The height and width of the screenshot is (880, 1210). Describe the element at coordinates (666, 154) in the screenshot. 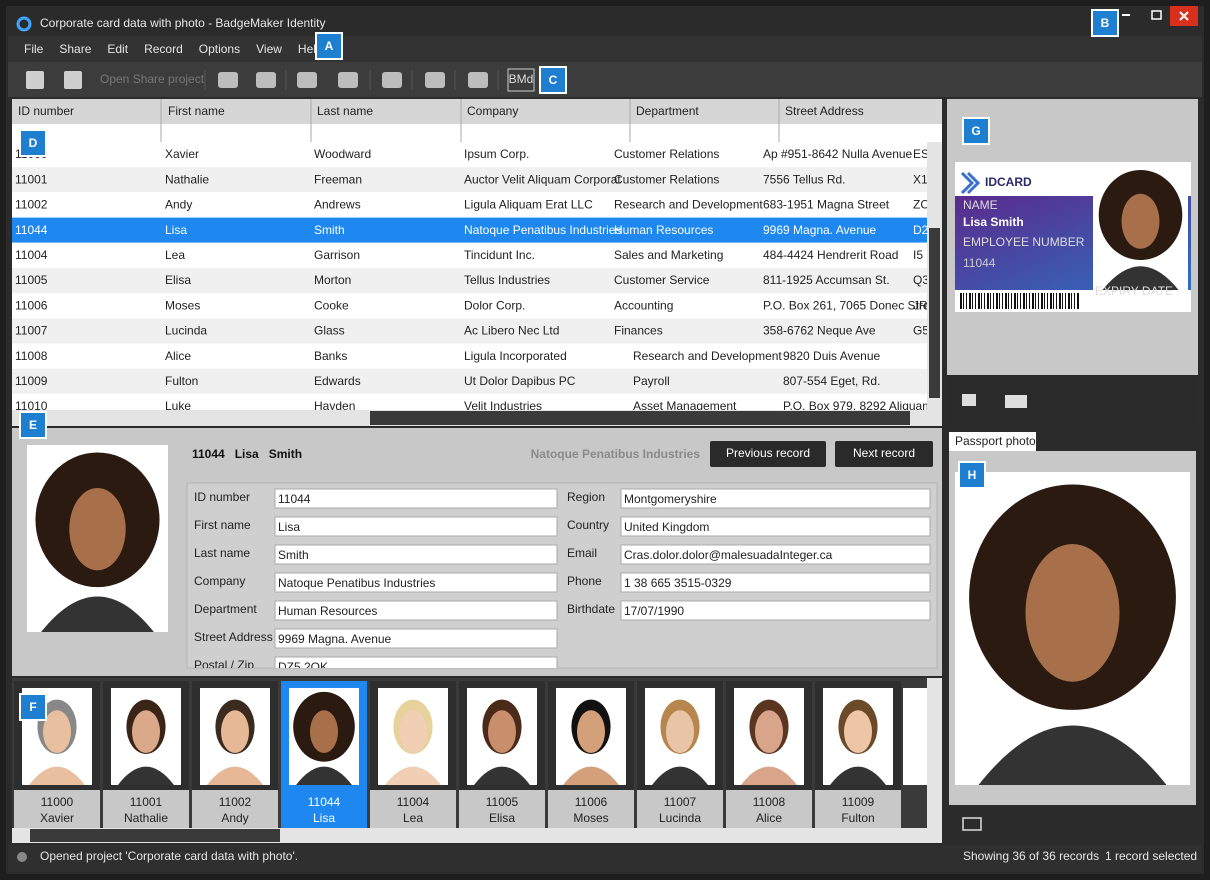

I see `grid-cell: Customer Relations` at that location.